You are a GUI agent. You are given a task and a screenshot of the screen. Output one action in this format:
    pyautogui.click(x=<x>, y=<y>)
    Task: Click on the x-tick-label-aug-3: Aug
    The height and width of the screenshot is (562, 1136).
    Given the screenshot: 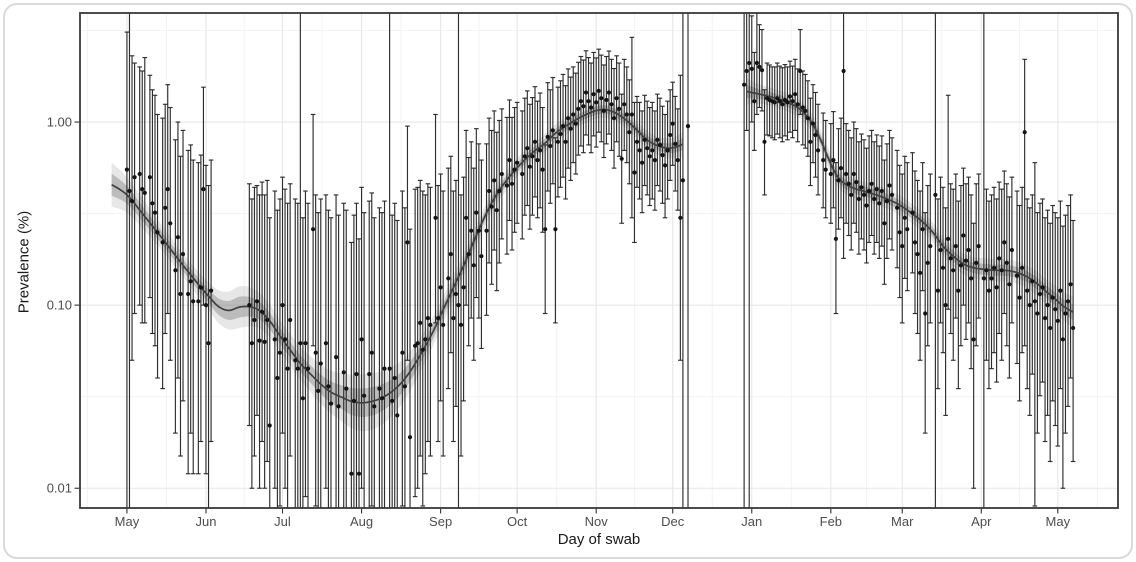 What is the action you would take?
    pyautogui.click(x=361, y=521)
    